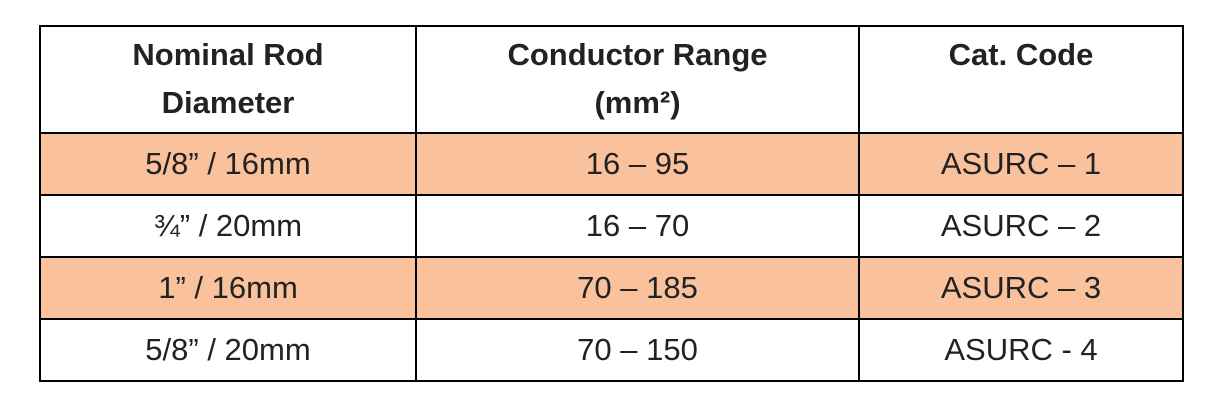  What do you see at coordinates (637, 102) in the screenshot?
I see `header-text: (mm²)` at bounding box center [637, 102].